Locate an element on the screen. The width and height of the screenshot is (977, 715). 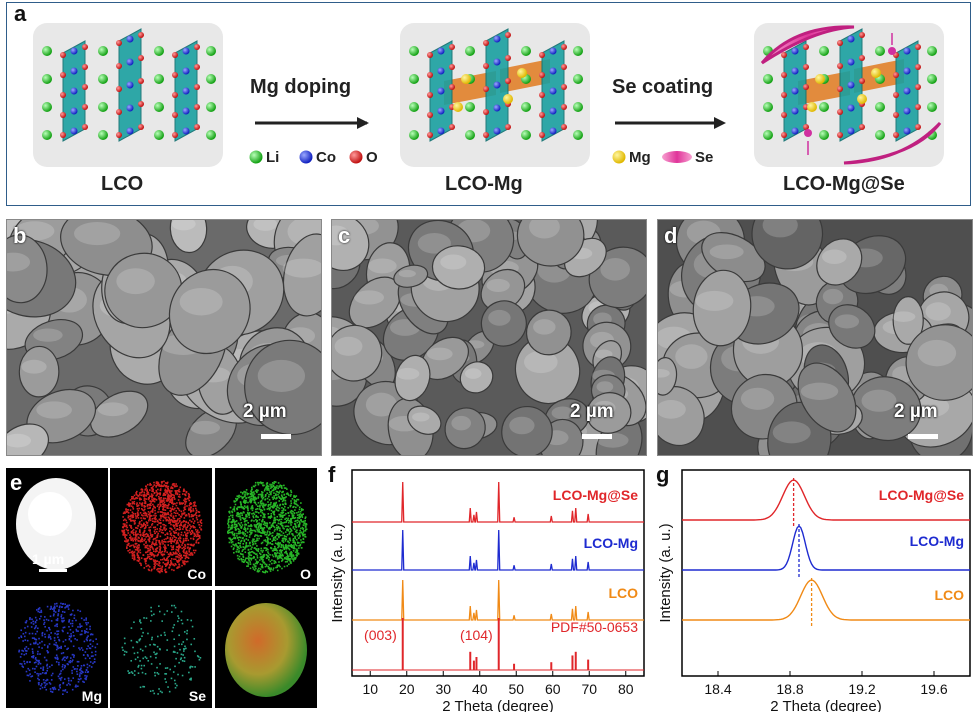
x-tick-label: 70 is located at coordinates (589, 689).